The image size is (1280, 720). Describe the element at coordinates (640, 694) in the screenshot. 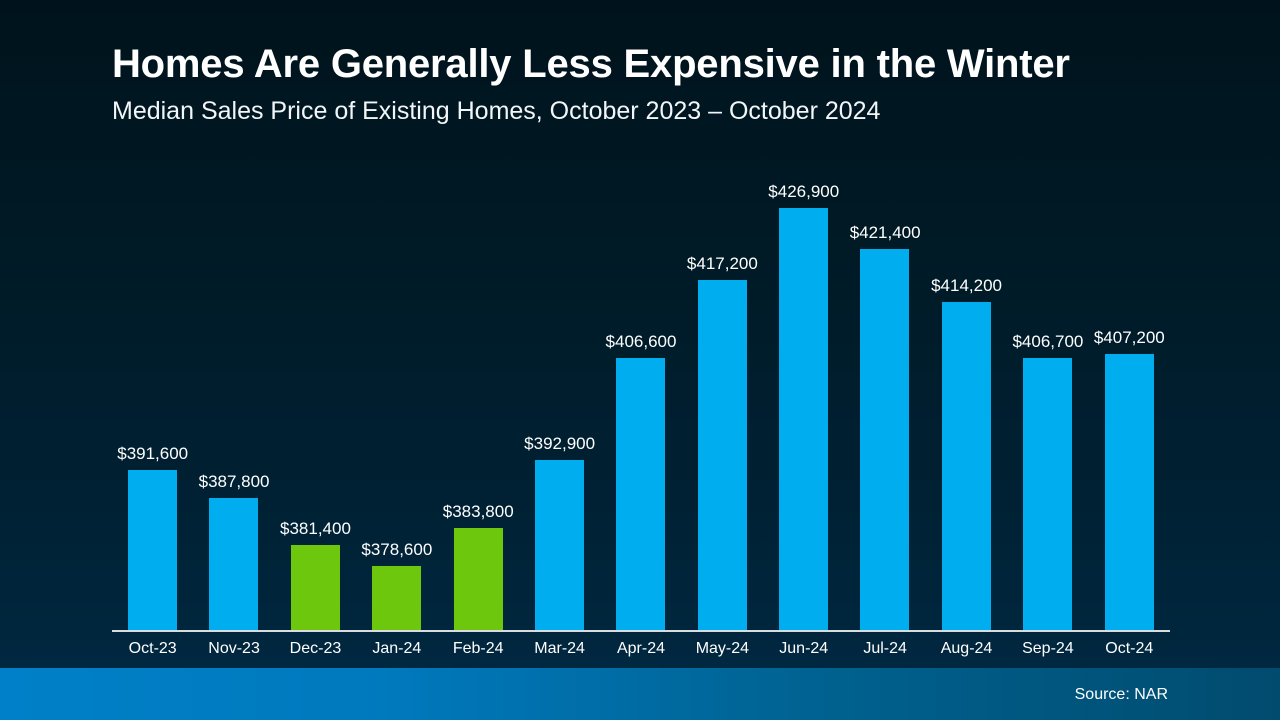

I see `footer-bar: Source: NAR` at that location.